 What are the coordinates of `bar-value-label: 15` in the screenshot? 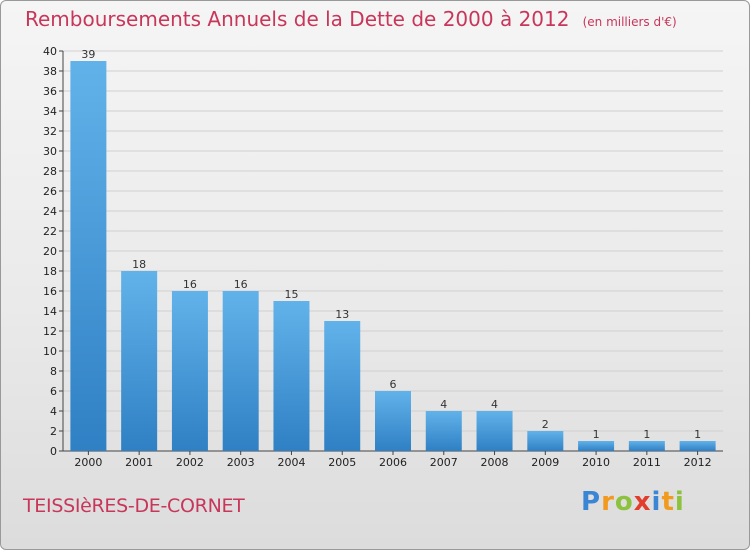 It's located at (291, 294).